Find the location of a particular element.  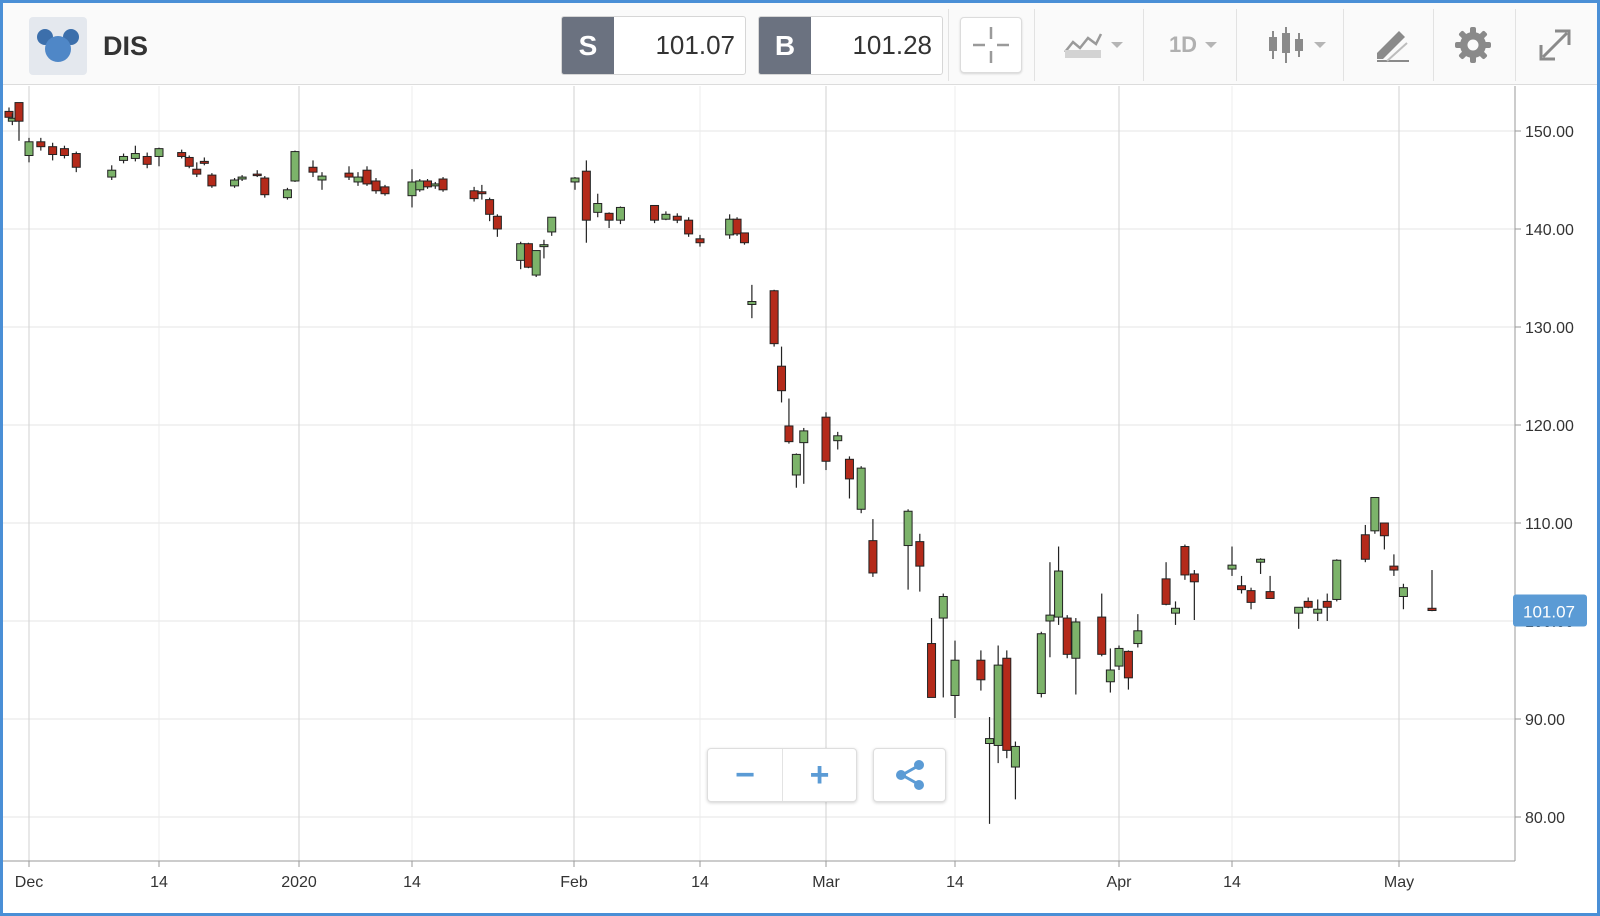

y-tick-label: 130.00 is located at coordinates (1549, 328).